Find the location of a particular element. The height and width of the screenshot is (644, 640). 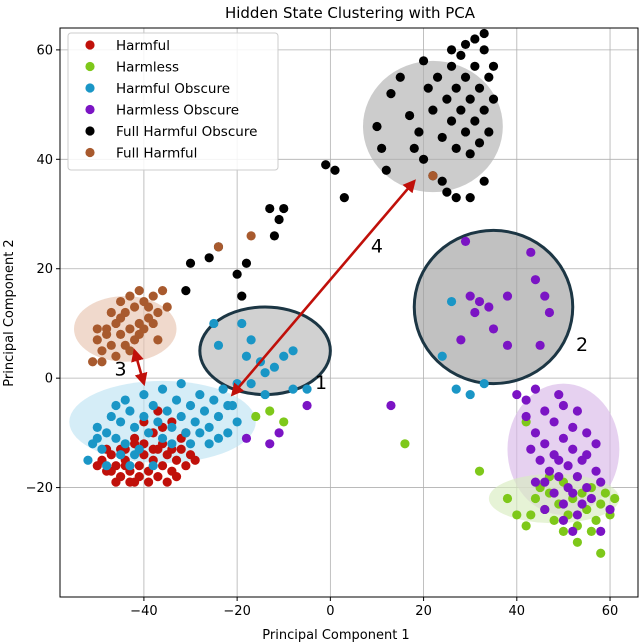

legend-label: Harmful Obscure is located at coordinates (173, 89).